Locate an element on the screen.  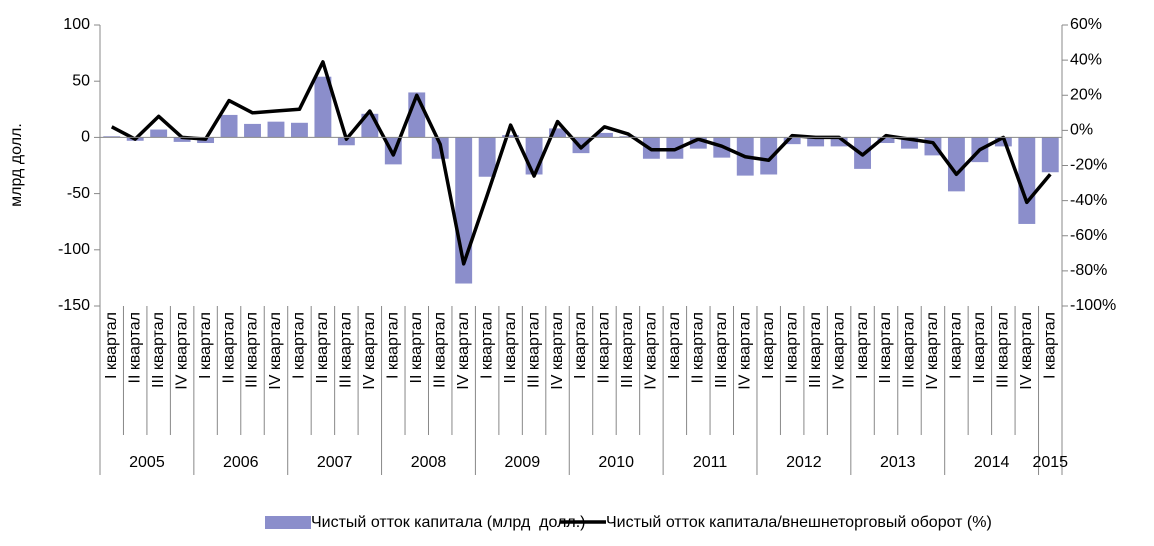
year-label: 2013 is located at coordinates (898, 462).